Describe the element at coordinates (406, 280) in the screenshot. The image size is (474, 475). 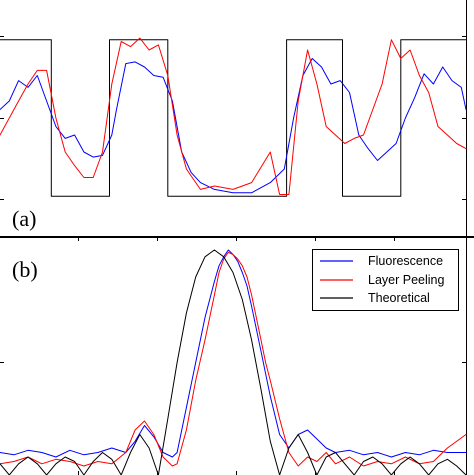
I see `legend-label-layer-peeling: Layer Peeling` at that location.